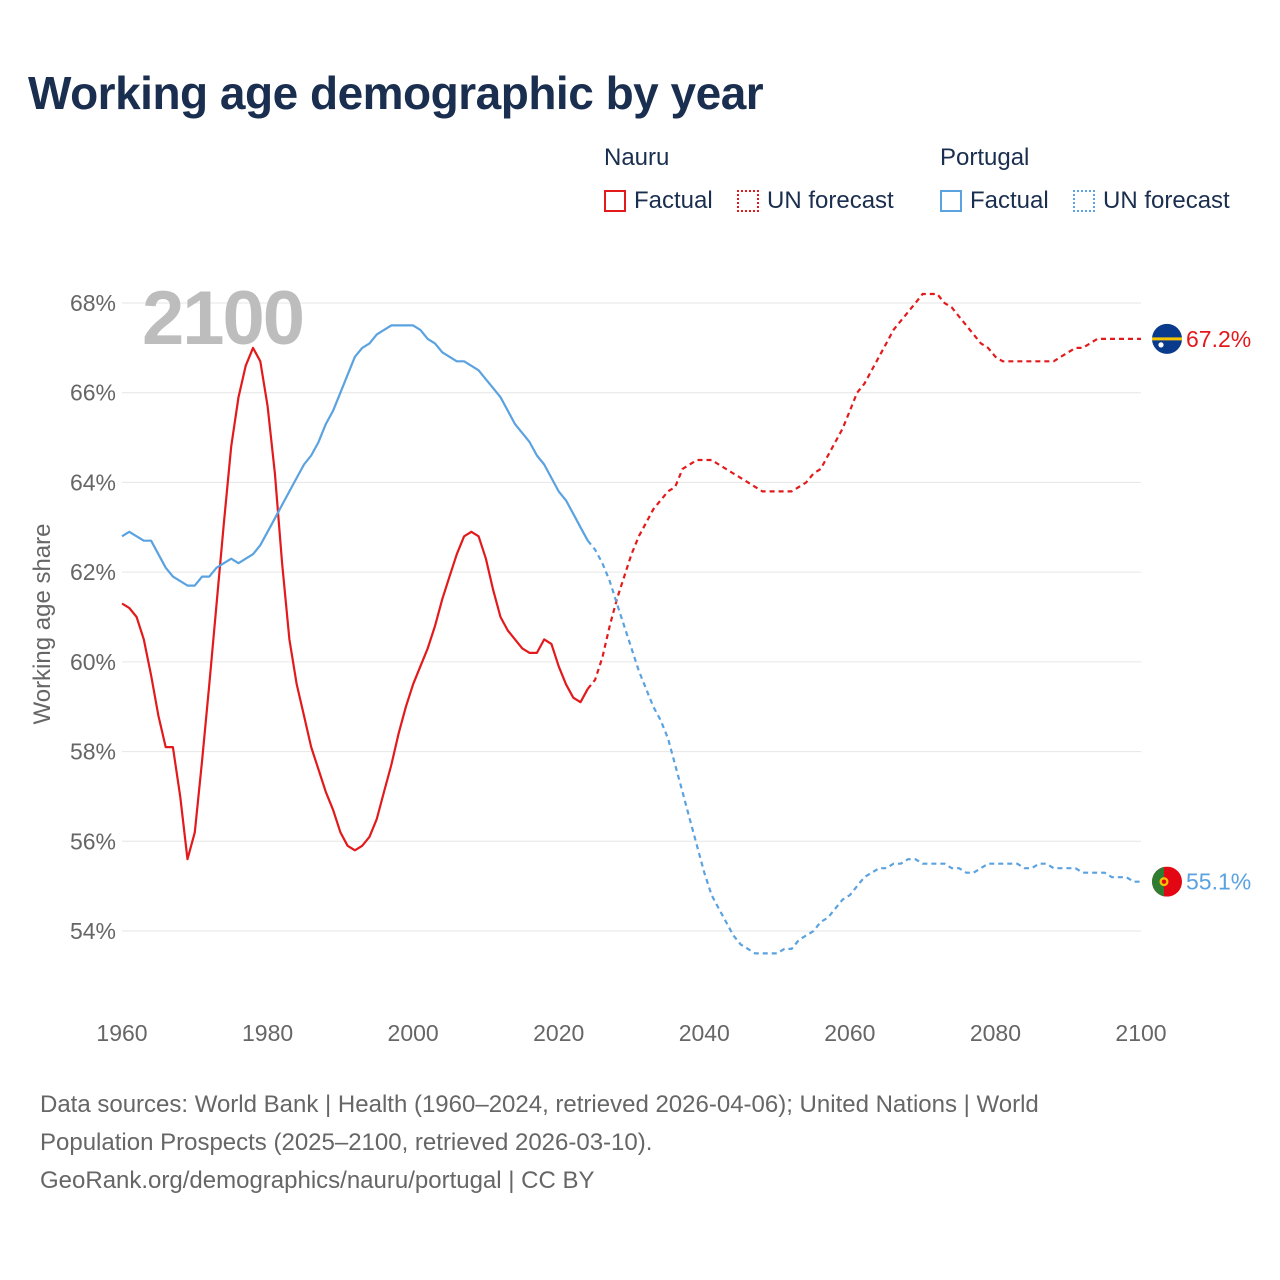  I want to click on legend-portugal-forecast: UN forecast, so click(1151, 201).